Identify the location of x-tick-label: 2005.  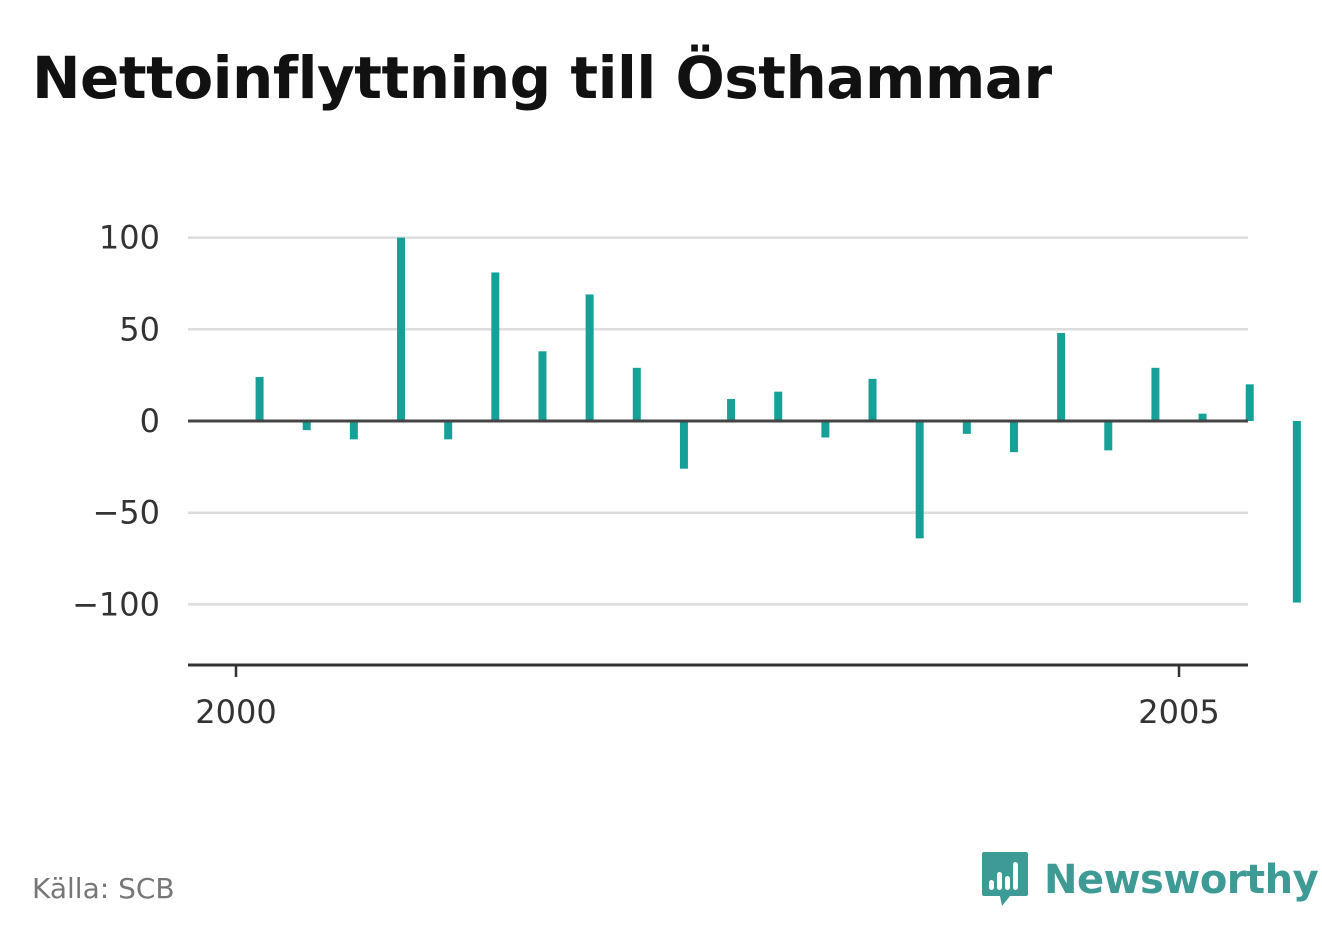
(1178, 712).